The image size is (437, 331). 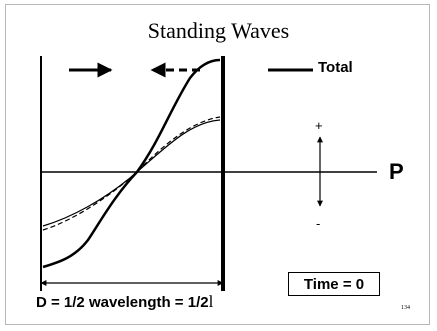 I want to click on left-travelling-wave-curve-dashed, so click(x=131, y=173).